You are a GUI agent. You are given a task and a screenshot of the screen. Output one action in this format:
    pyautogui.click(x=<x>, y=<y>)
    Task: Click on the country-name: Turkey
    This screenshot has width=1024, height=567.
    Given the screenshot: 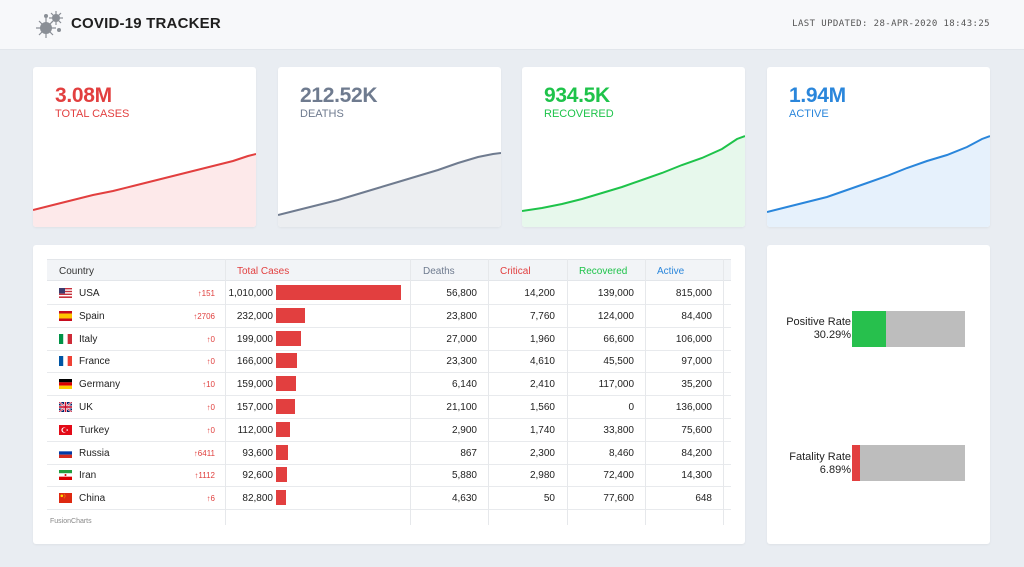 What is the action you would take?
    pyautogui.click(x=94, y=430)
    